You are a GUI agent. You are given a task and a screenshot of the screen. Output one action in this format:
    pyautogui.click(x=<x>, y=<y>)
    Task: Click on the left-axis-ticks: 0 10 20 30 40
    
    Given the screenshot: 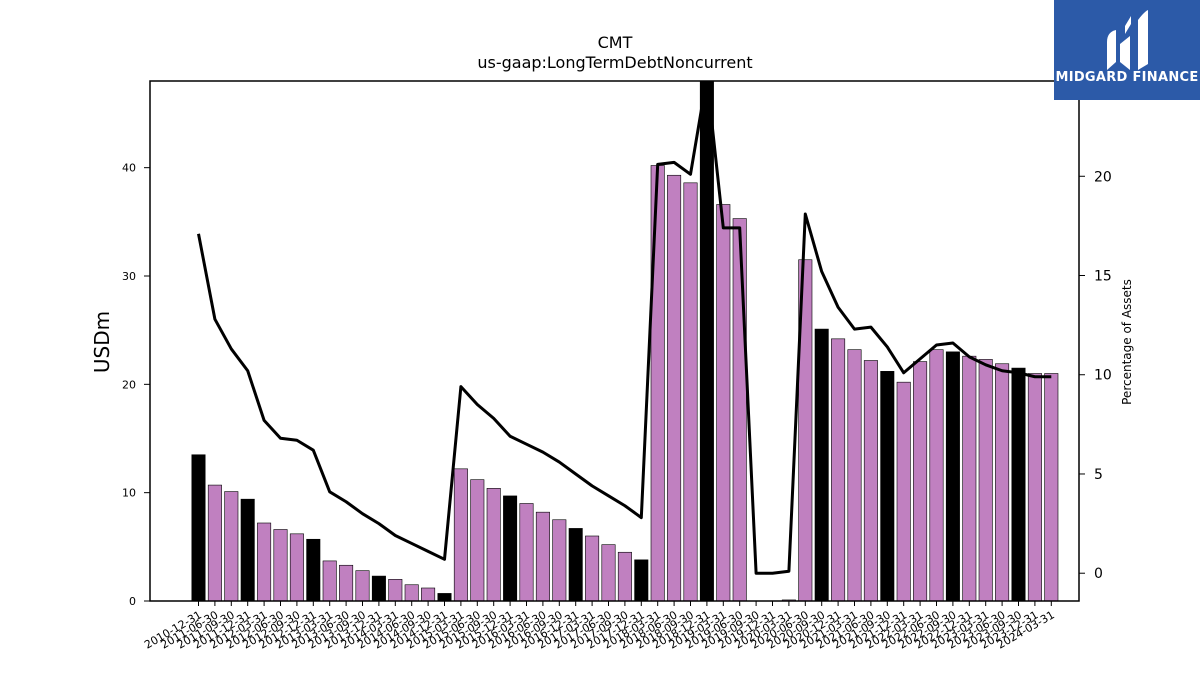 What is the action you would take?
    pyautogui.click(x=136, y=385)
    